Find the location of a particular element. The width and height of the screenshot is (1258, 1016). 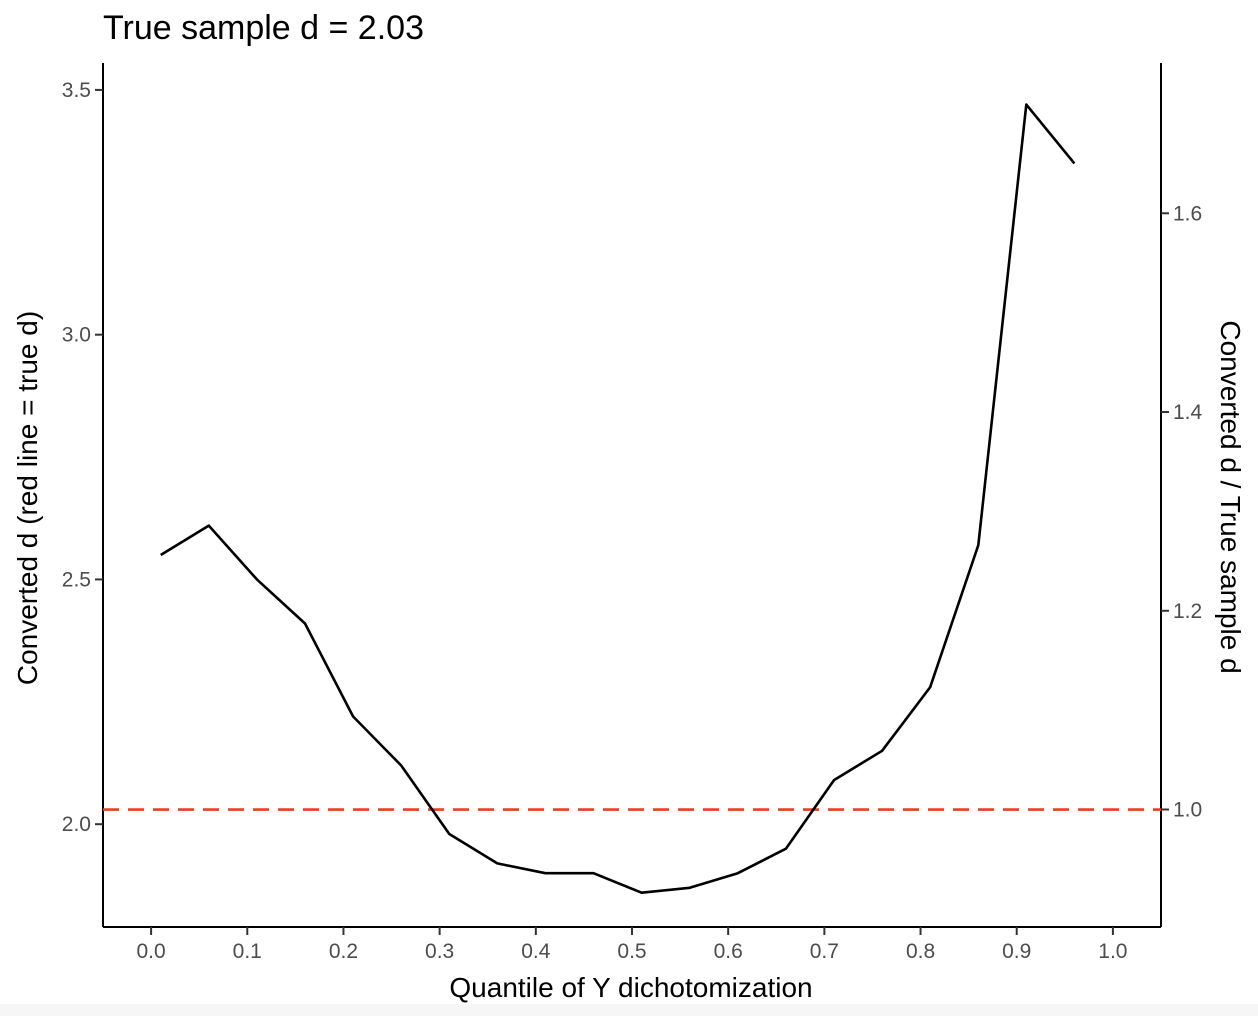

x-tick-label: 0.6 is located at coordinates (728, 951).